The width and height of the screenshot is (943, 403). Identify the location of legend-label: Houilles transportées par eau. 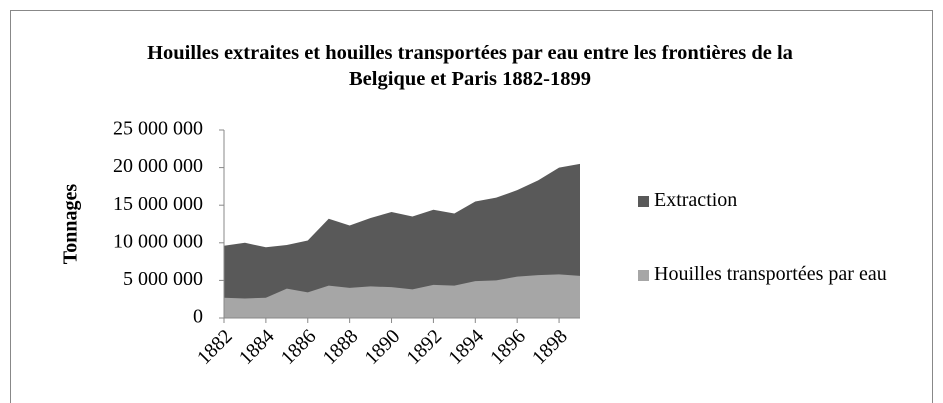
(770, 274).